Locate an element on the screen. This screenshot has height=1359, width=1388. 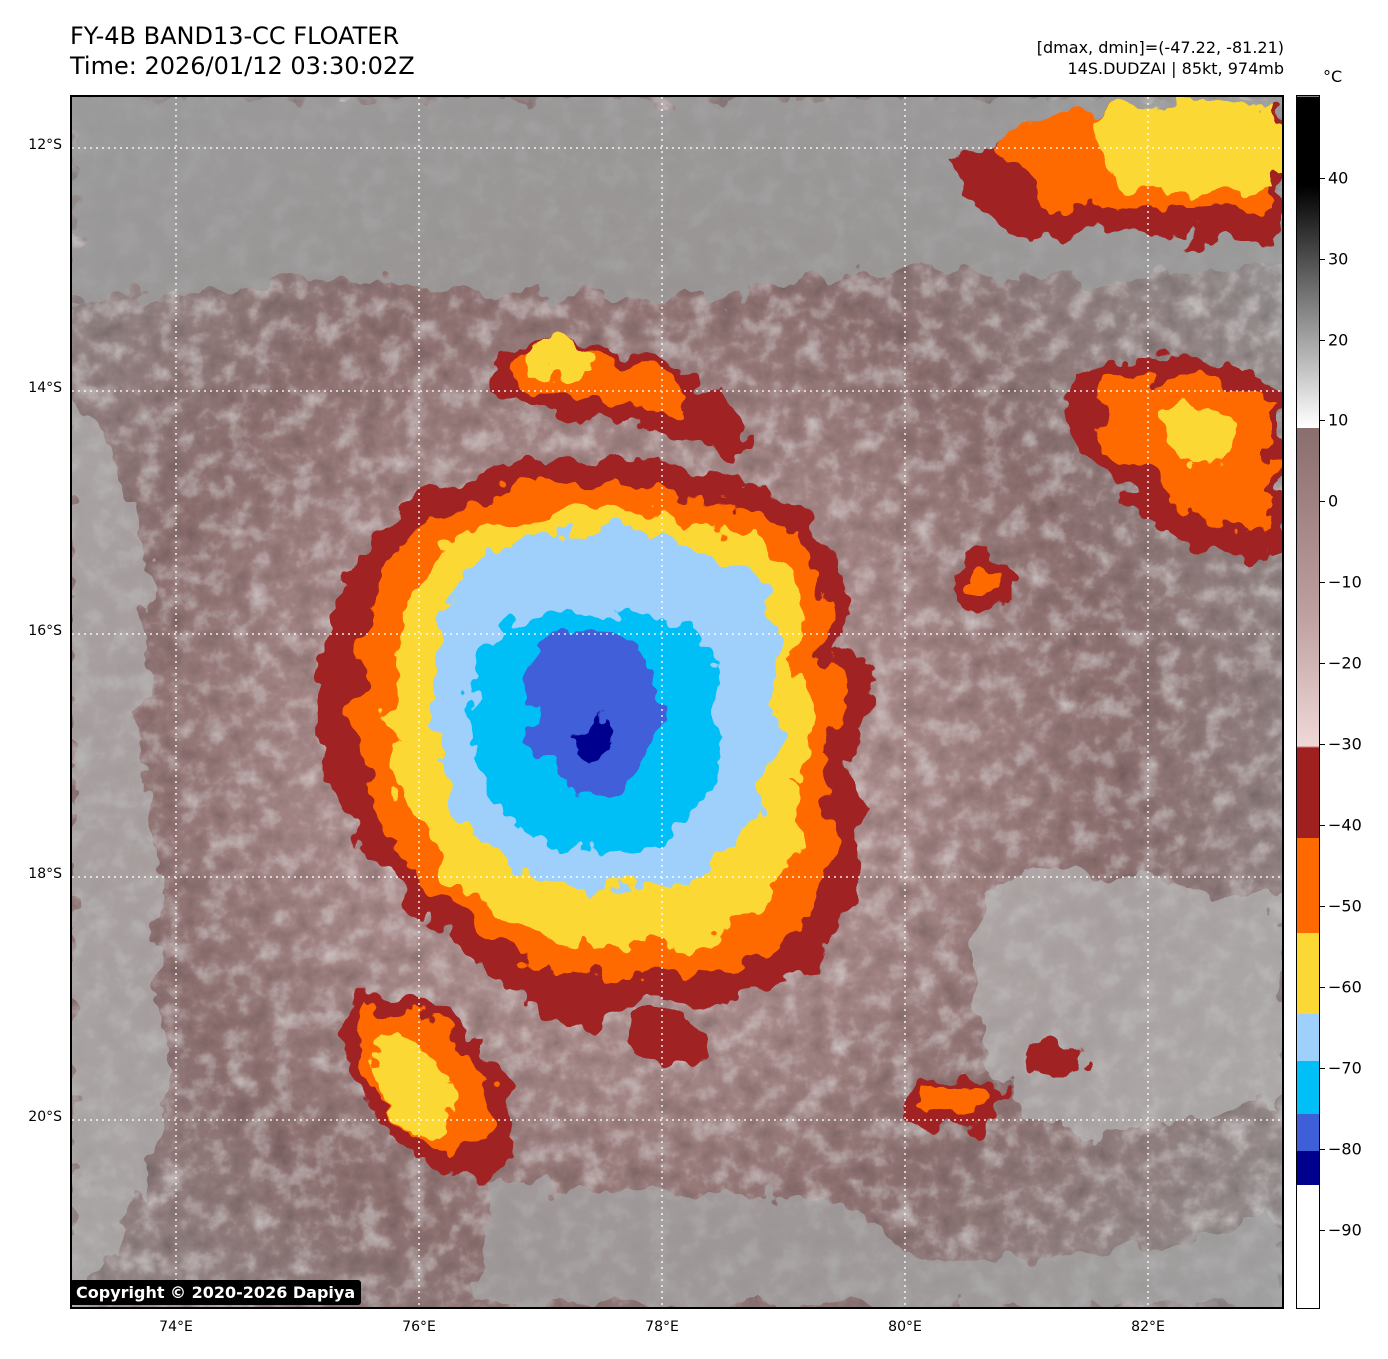
colorbar-tick-minus70: −70 is located at coordinates (1345, 1068).